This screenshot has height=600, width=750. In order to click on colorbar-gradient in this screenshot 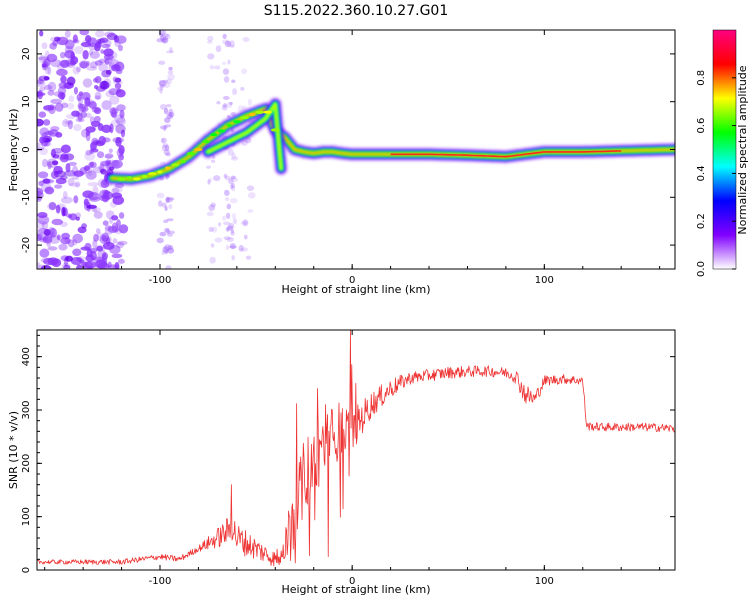, I will do `click(724, 149)`.